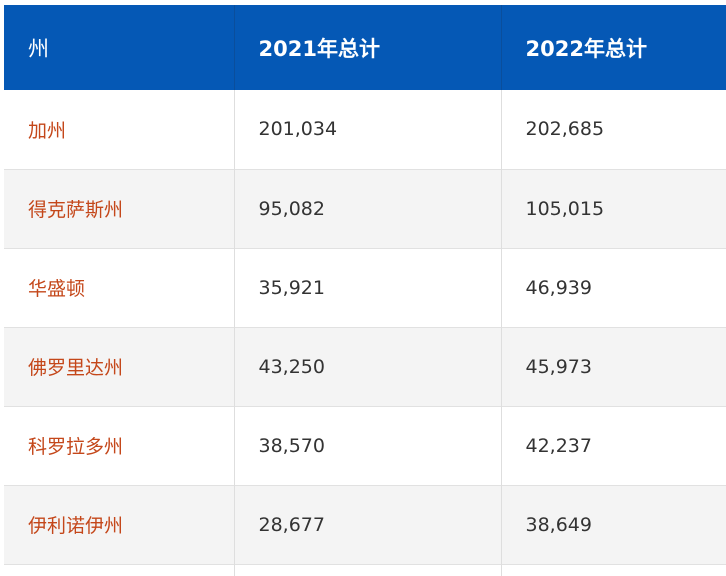  What do you see at coordinates (368, 445) in the screenshot?
I see `total-2021-cell: 38,570` at bounding box center [368, 445].